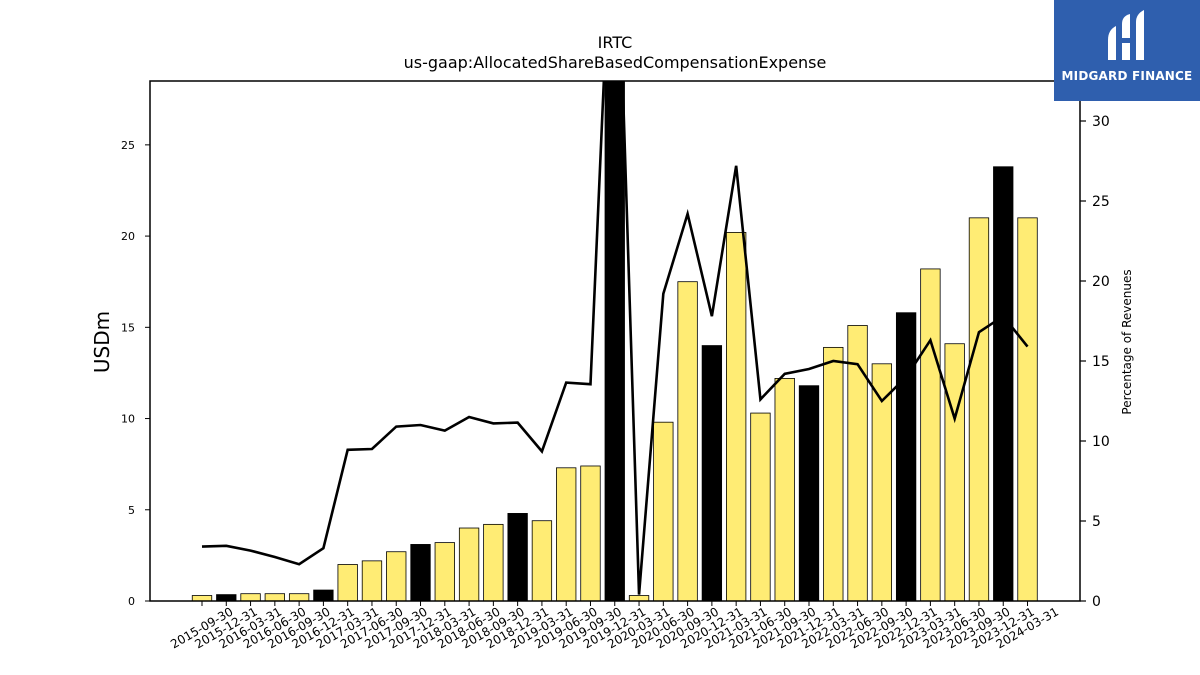 Image resolution: width=1200 pixels, height=675 pixels. I want to click on y2-tick-label: 20, so click(1101, 282).